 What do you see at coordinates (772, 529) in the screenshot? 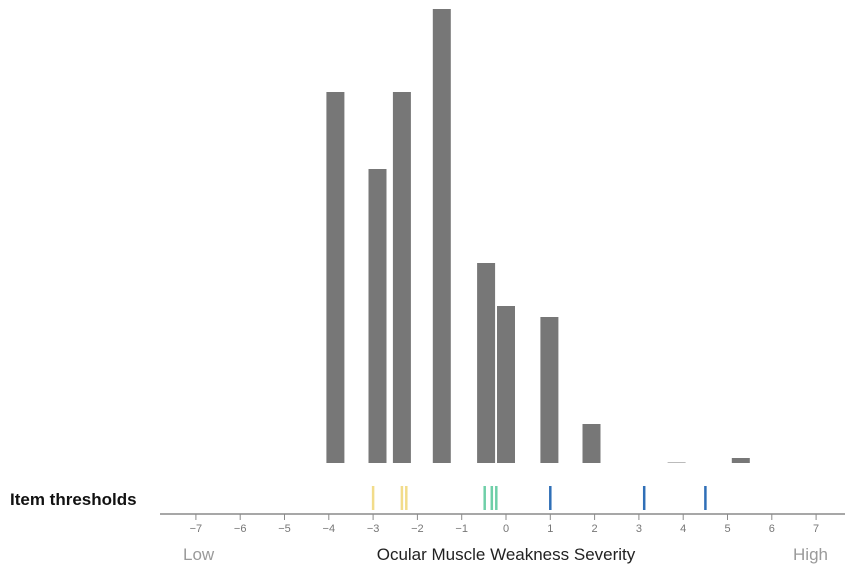
I see `x-tick-label: 6` at bounding box center [772, 529].